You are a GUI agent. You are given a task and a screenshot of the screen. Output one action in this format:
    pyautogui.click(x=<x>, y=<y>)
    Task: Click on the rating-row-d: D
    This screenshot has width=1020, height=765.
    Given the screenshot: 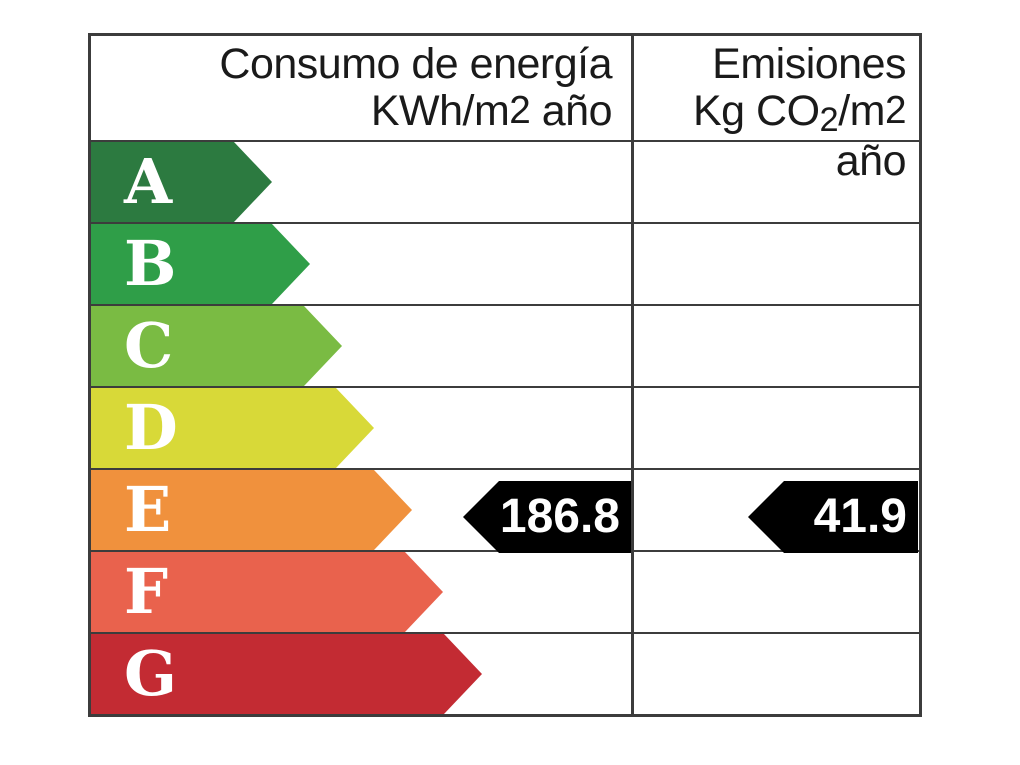 What is the action you would take?
    pyautogui.click(x=505, y=429)
    